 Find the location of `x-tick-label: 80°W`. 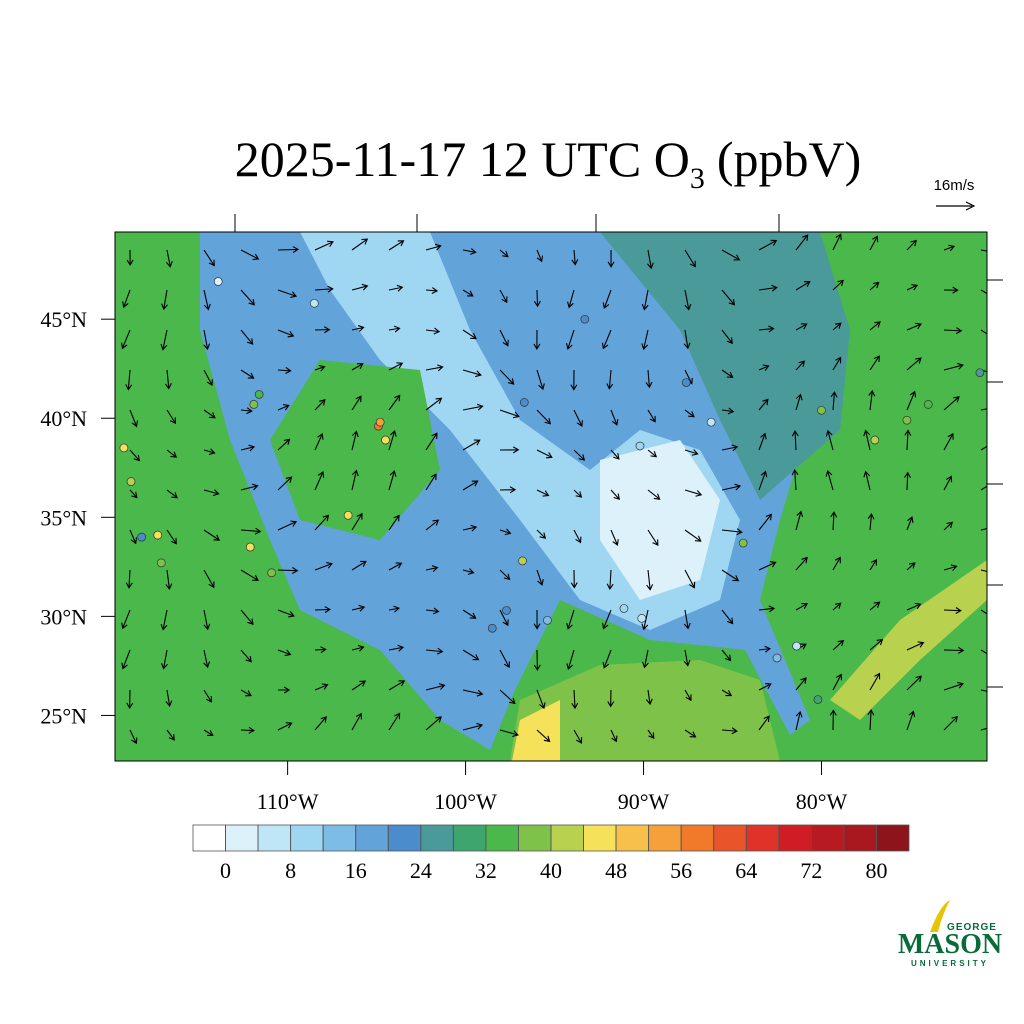

x-tick-label: 80°W is located at coordinates (822, 801).